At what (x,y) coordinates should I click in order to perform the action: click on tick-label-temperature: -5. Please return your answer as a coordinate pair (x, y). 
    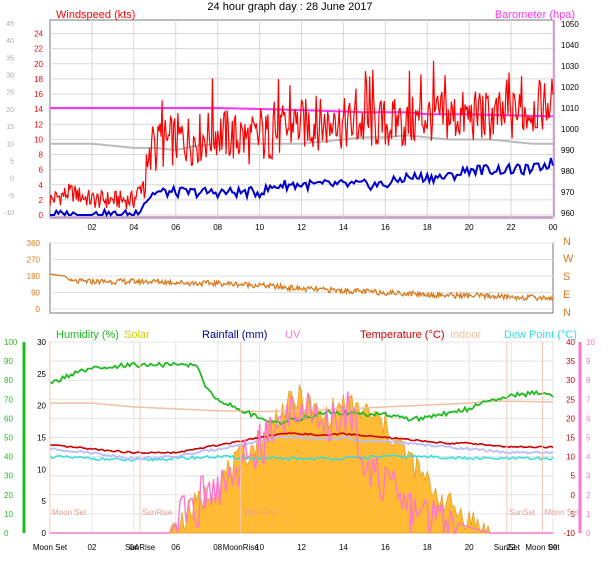
    Looking at the image, I should click on (572, 514).